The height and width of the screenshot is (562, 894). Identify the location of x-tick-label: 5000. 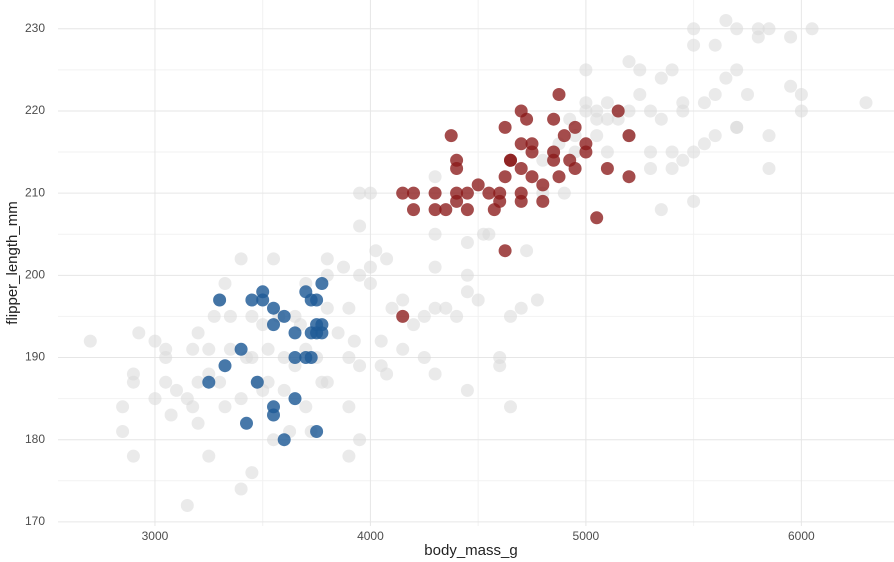
(586, 536).